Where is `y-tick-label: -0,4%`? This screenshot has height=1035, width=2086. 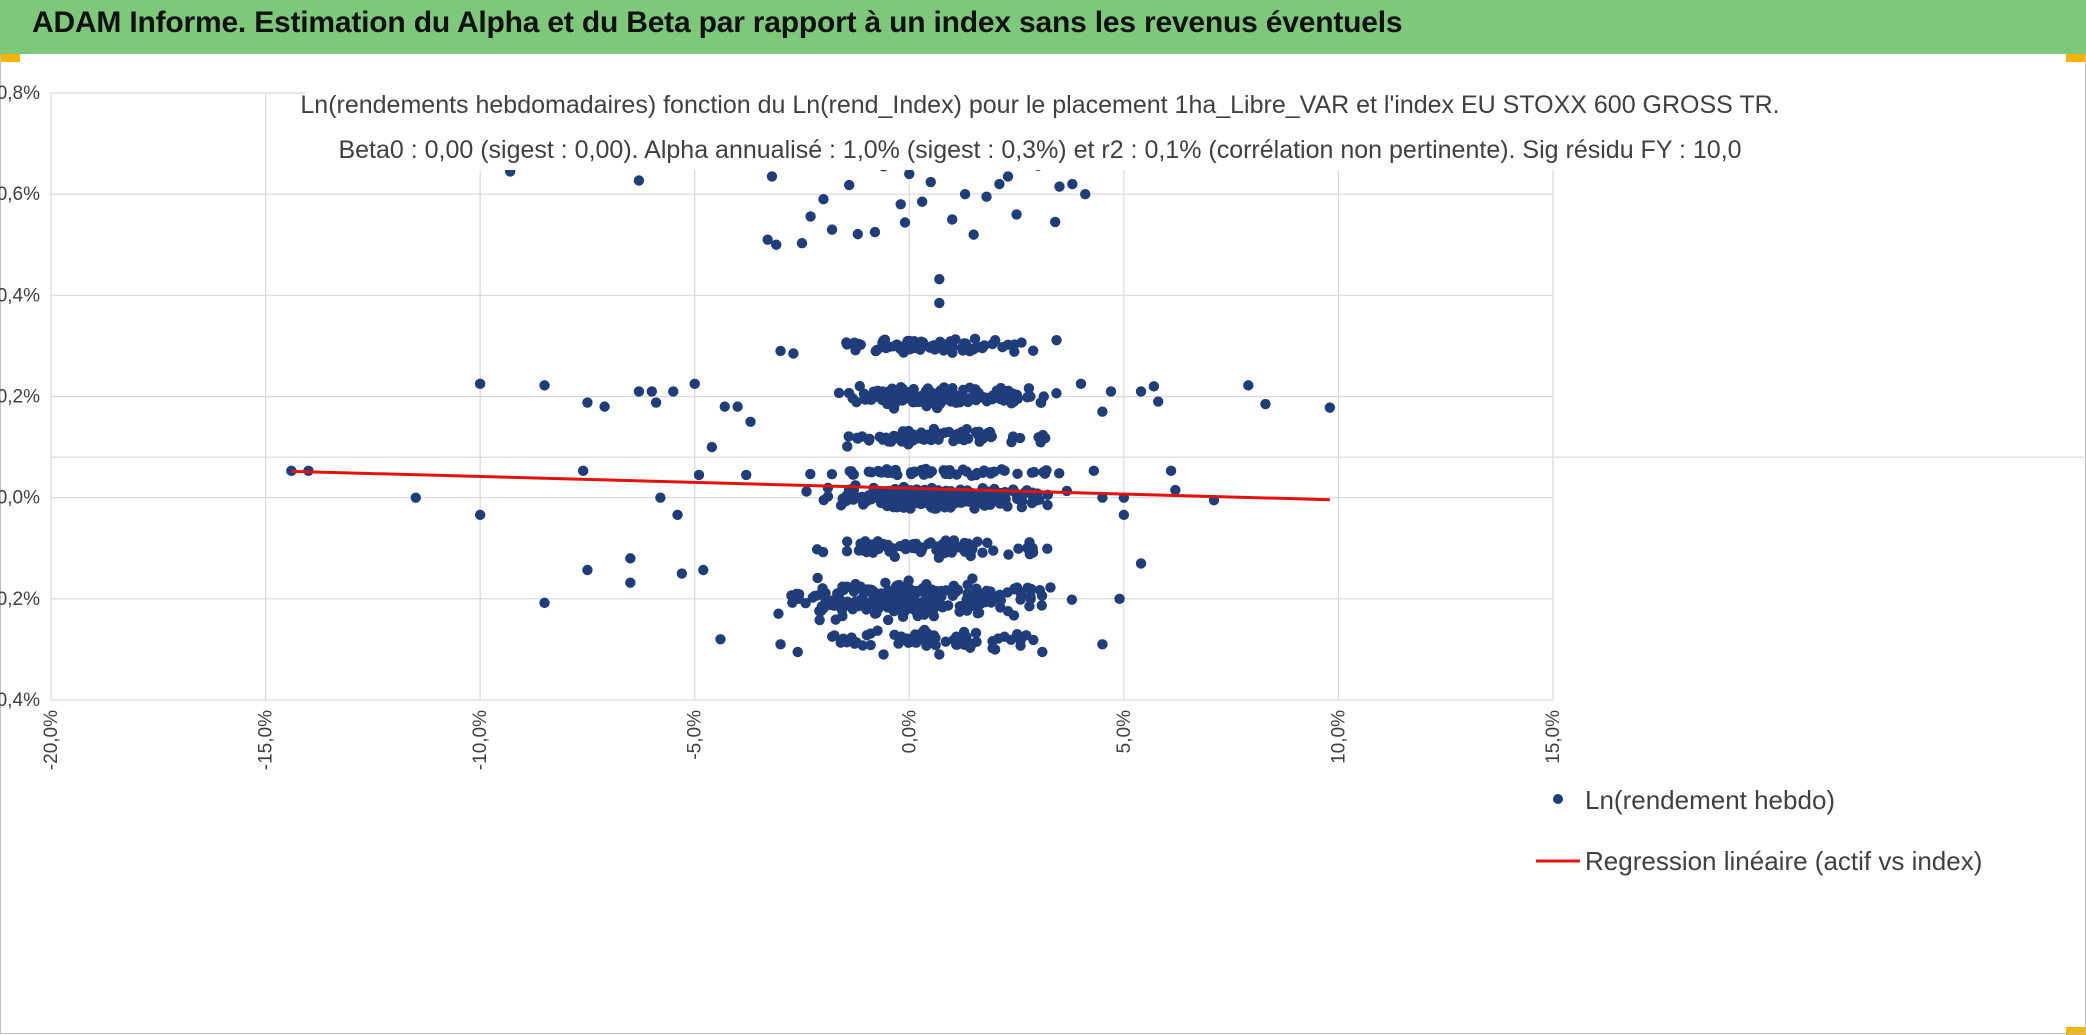 y-tick-label: -0,4% is located at coordinates (20, 700).